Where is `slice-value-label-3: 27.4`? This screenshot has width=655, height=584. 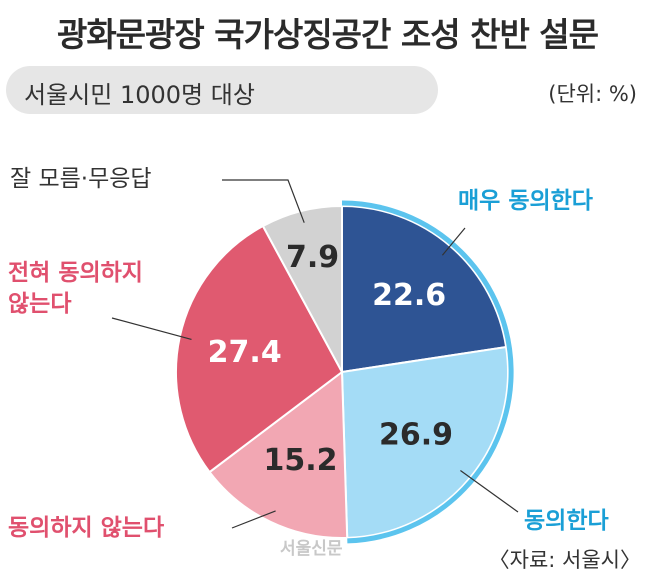 slice-value-label-3: 27.4 is located at coordinates (245, 352).